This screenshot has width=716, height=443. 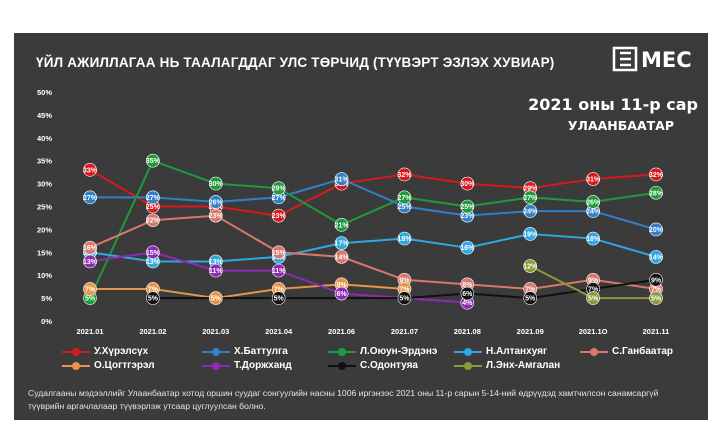 I want to click on y-tick-label: 50%, so click(x=44, y=92).